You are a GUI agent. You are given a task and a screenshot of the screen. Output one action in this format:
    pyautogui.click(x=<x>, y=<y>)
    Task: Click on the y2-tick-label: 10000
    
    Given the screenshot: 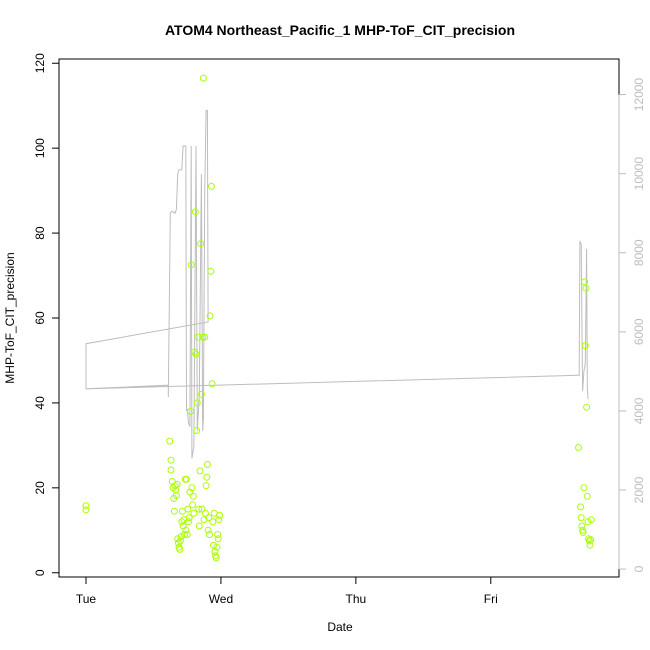 What is the action you would take?
    pyautogui.click(x=639, y=174)
    